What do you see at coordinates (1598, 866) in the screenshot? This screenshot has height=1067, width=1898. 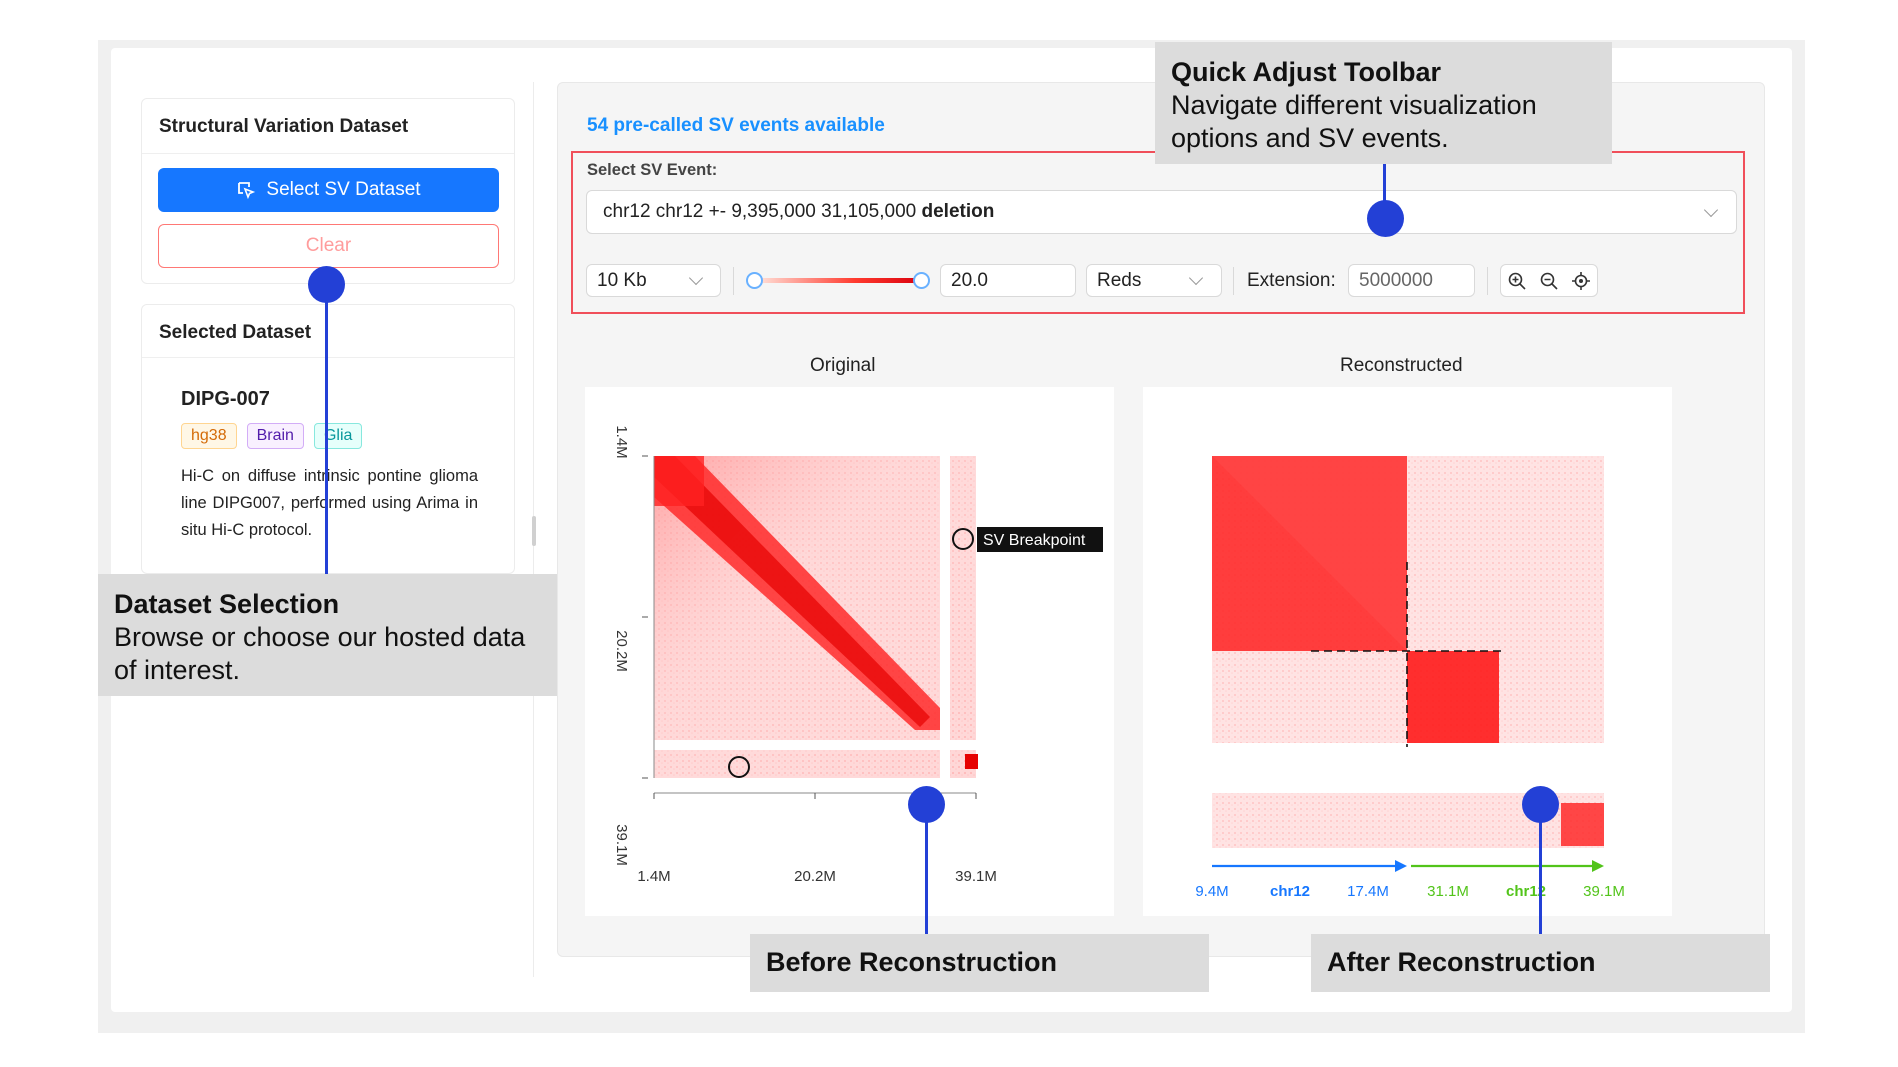 I see `segment-arrow-2-head` at bounding box center [1598, 866].